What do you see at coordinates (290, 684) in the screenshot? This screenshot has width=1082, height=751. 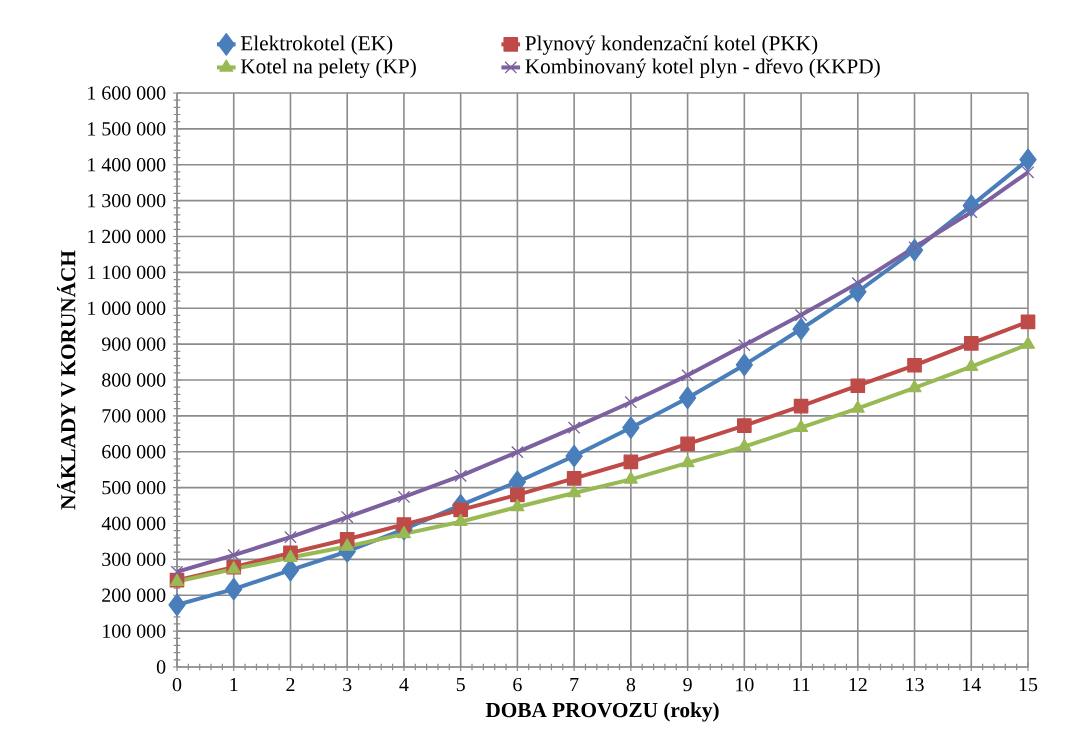 I see `x-tick-label: 2` at bounding box center [290, 684].